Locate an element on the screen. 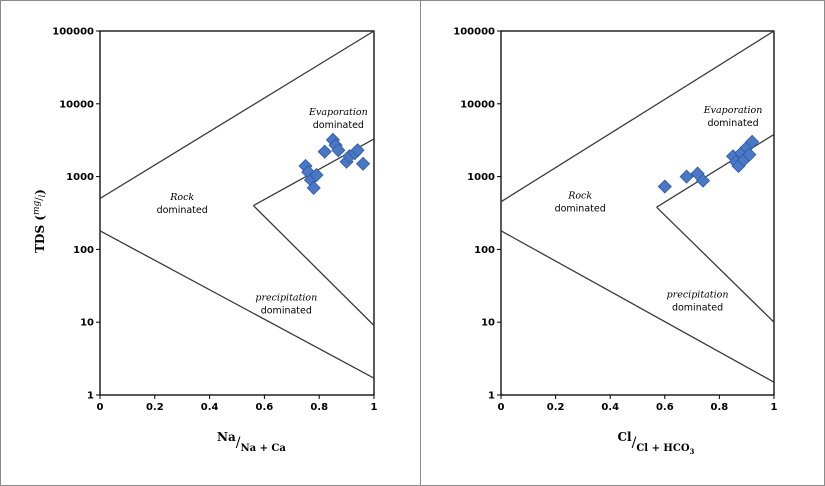 This screenshot has width=825, height=486. x-axis-title: Na/Na + Ca is located at coordinates (251, 442).